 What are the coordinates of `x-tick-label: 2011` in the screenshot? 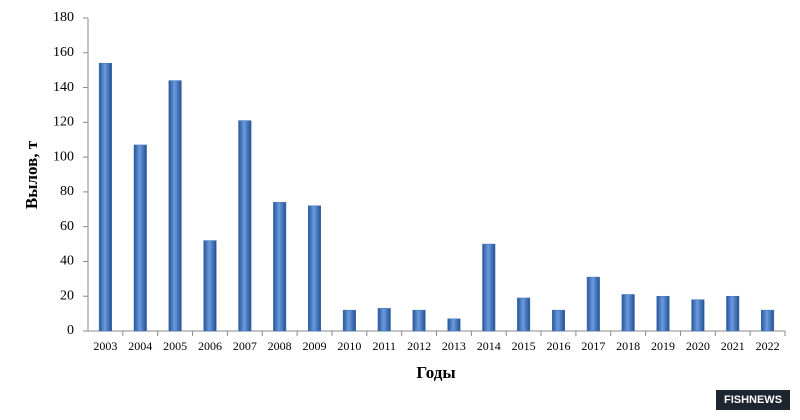 It's located at (384, 346).